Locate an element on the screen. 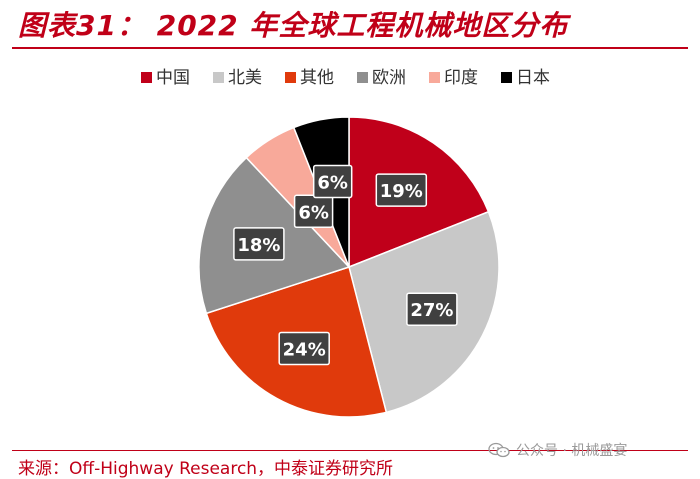  legend-item-6: 日本 is located at coordinates (525, 78).